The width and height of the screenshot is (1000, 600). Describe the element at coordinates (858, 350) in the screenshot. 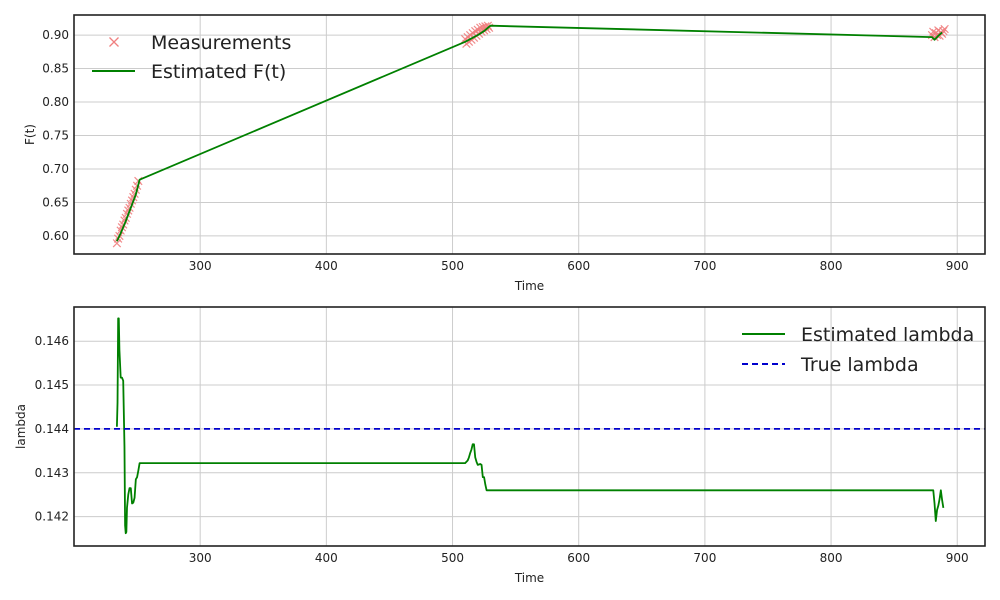

I see `legend: Estimated lambda True lambda` at that location.